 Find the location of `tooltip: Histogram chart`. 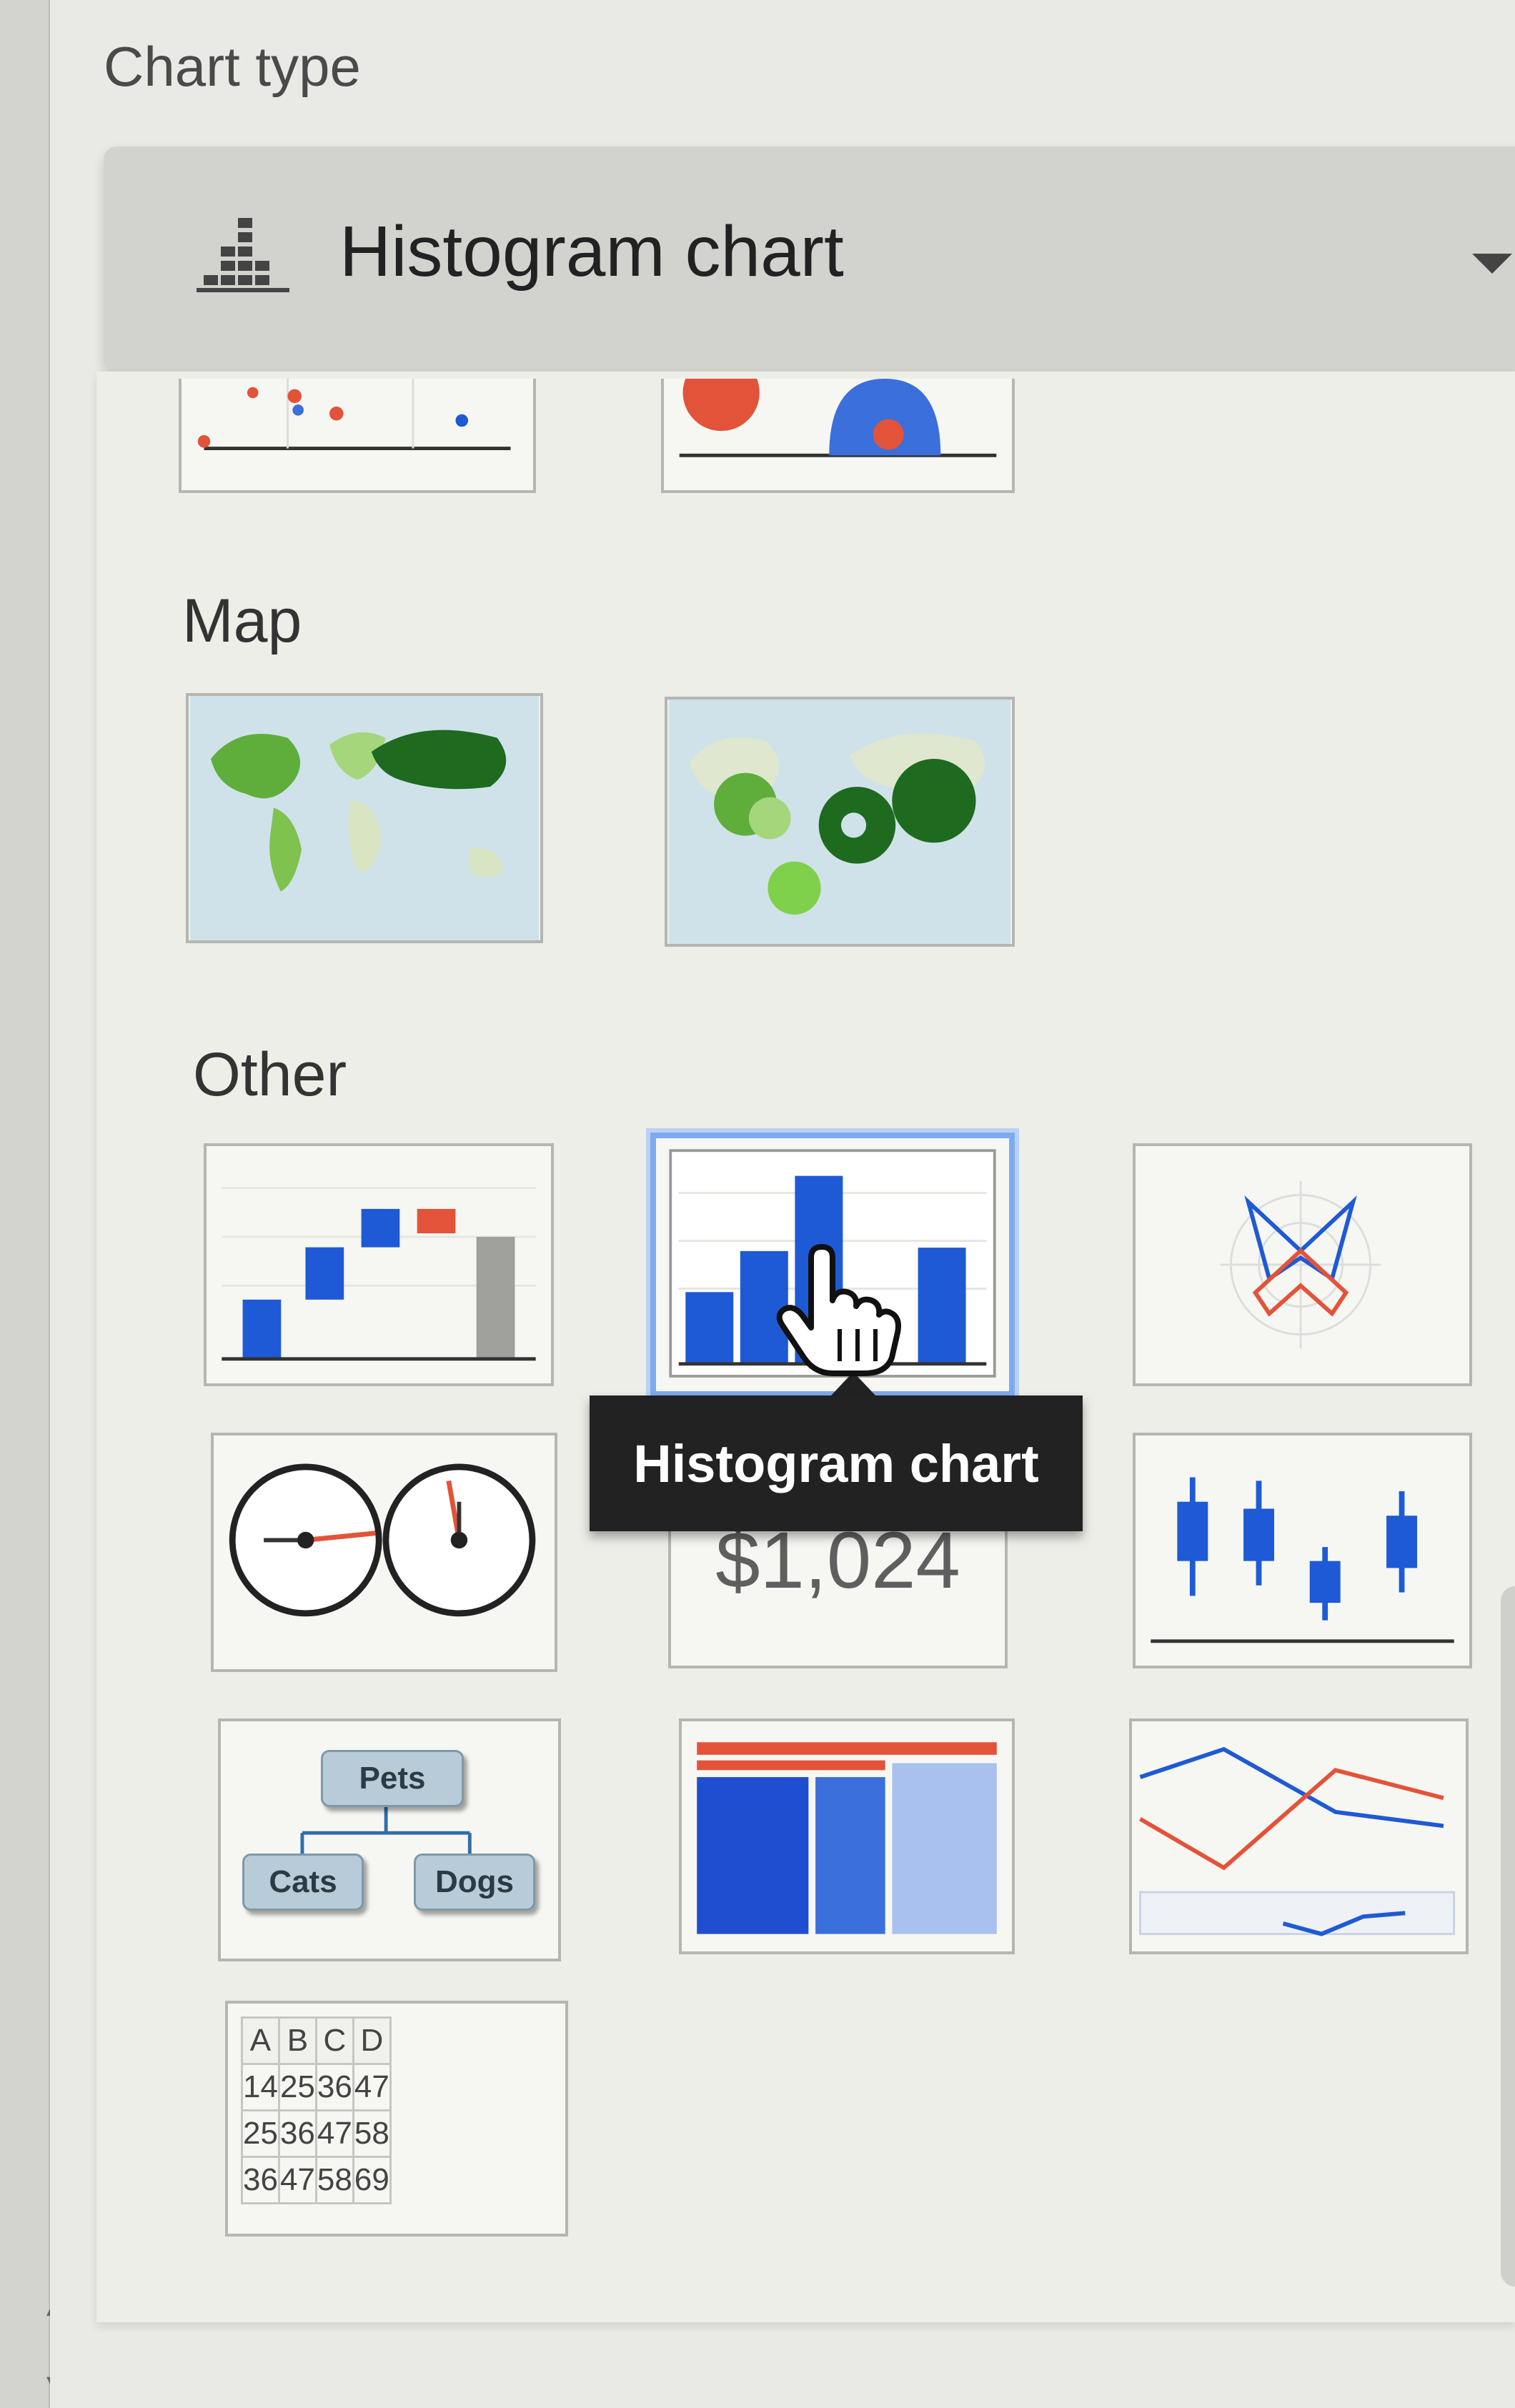

tooltip: Histogram chart is located at coordinates (837, 1463).